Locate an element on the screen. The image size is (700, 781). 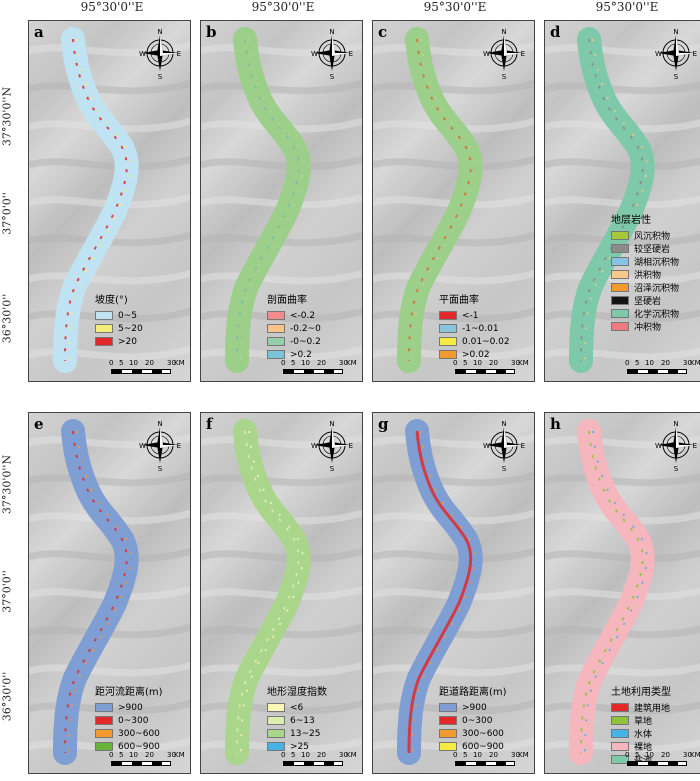
panel-letter-e: e is located at coordinates (39, 424).